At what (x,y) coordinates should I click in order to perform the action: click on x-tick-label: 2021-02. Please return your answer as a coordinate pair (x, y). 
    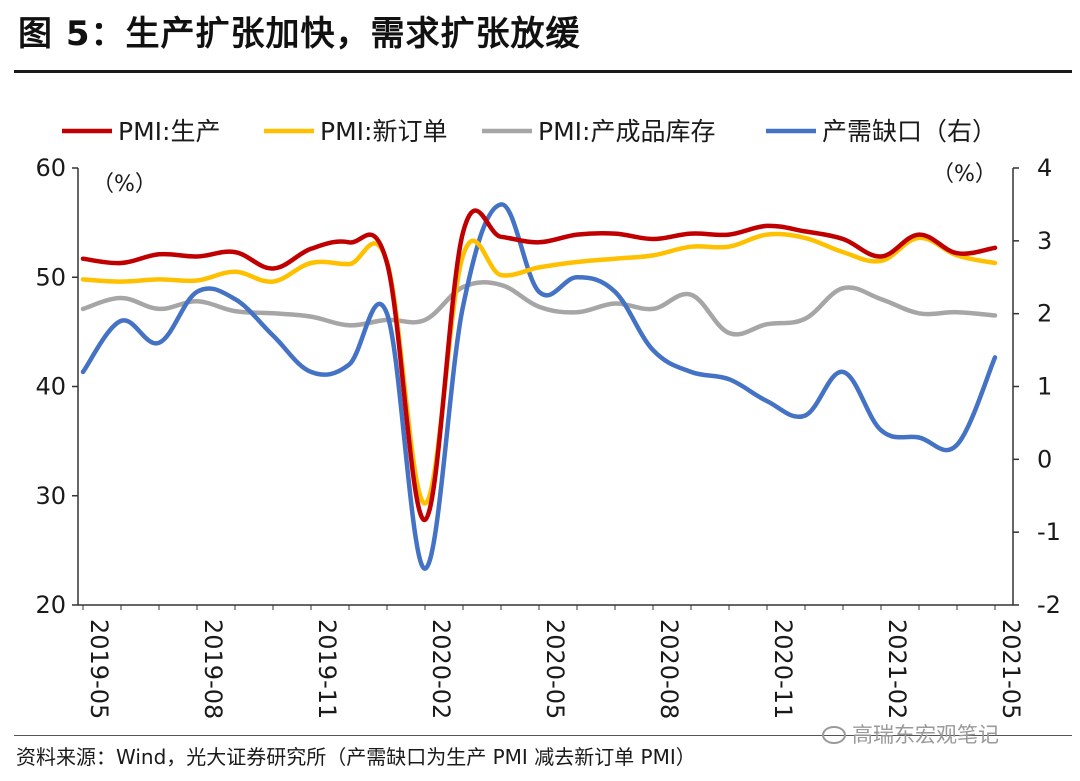
    Looking at the image, I should click on (897, 669).